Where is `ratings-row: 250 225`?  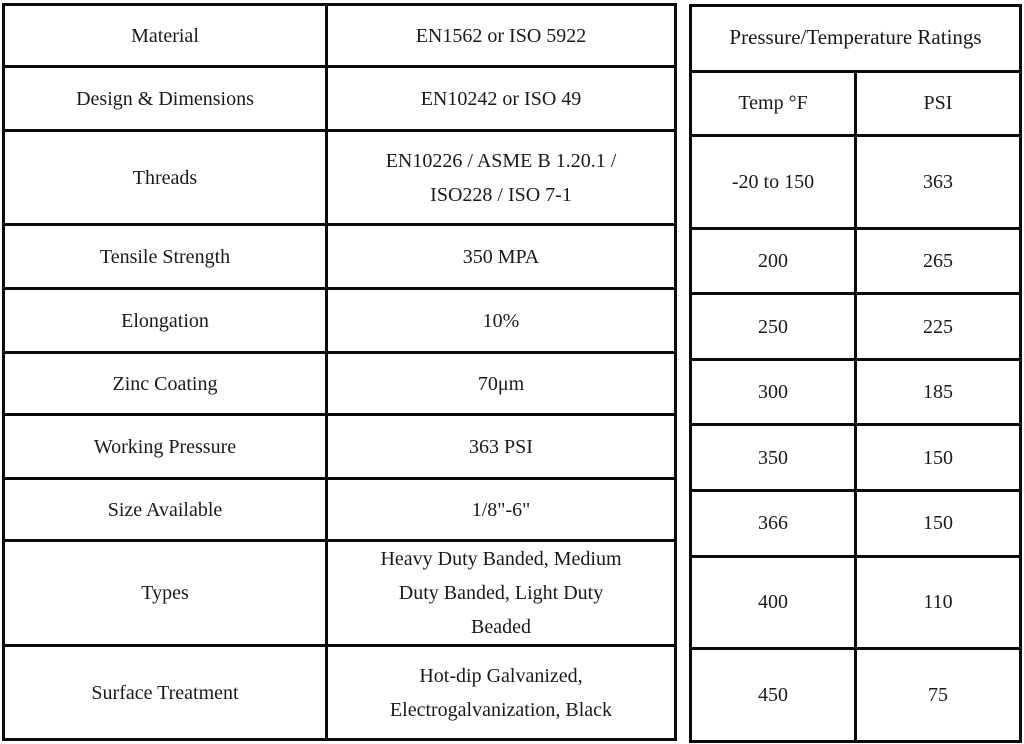
ratings-row: 250 225 is located at coordinates (855, 326).